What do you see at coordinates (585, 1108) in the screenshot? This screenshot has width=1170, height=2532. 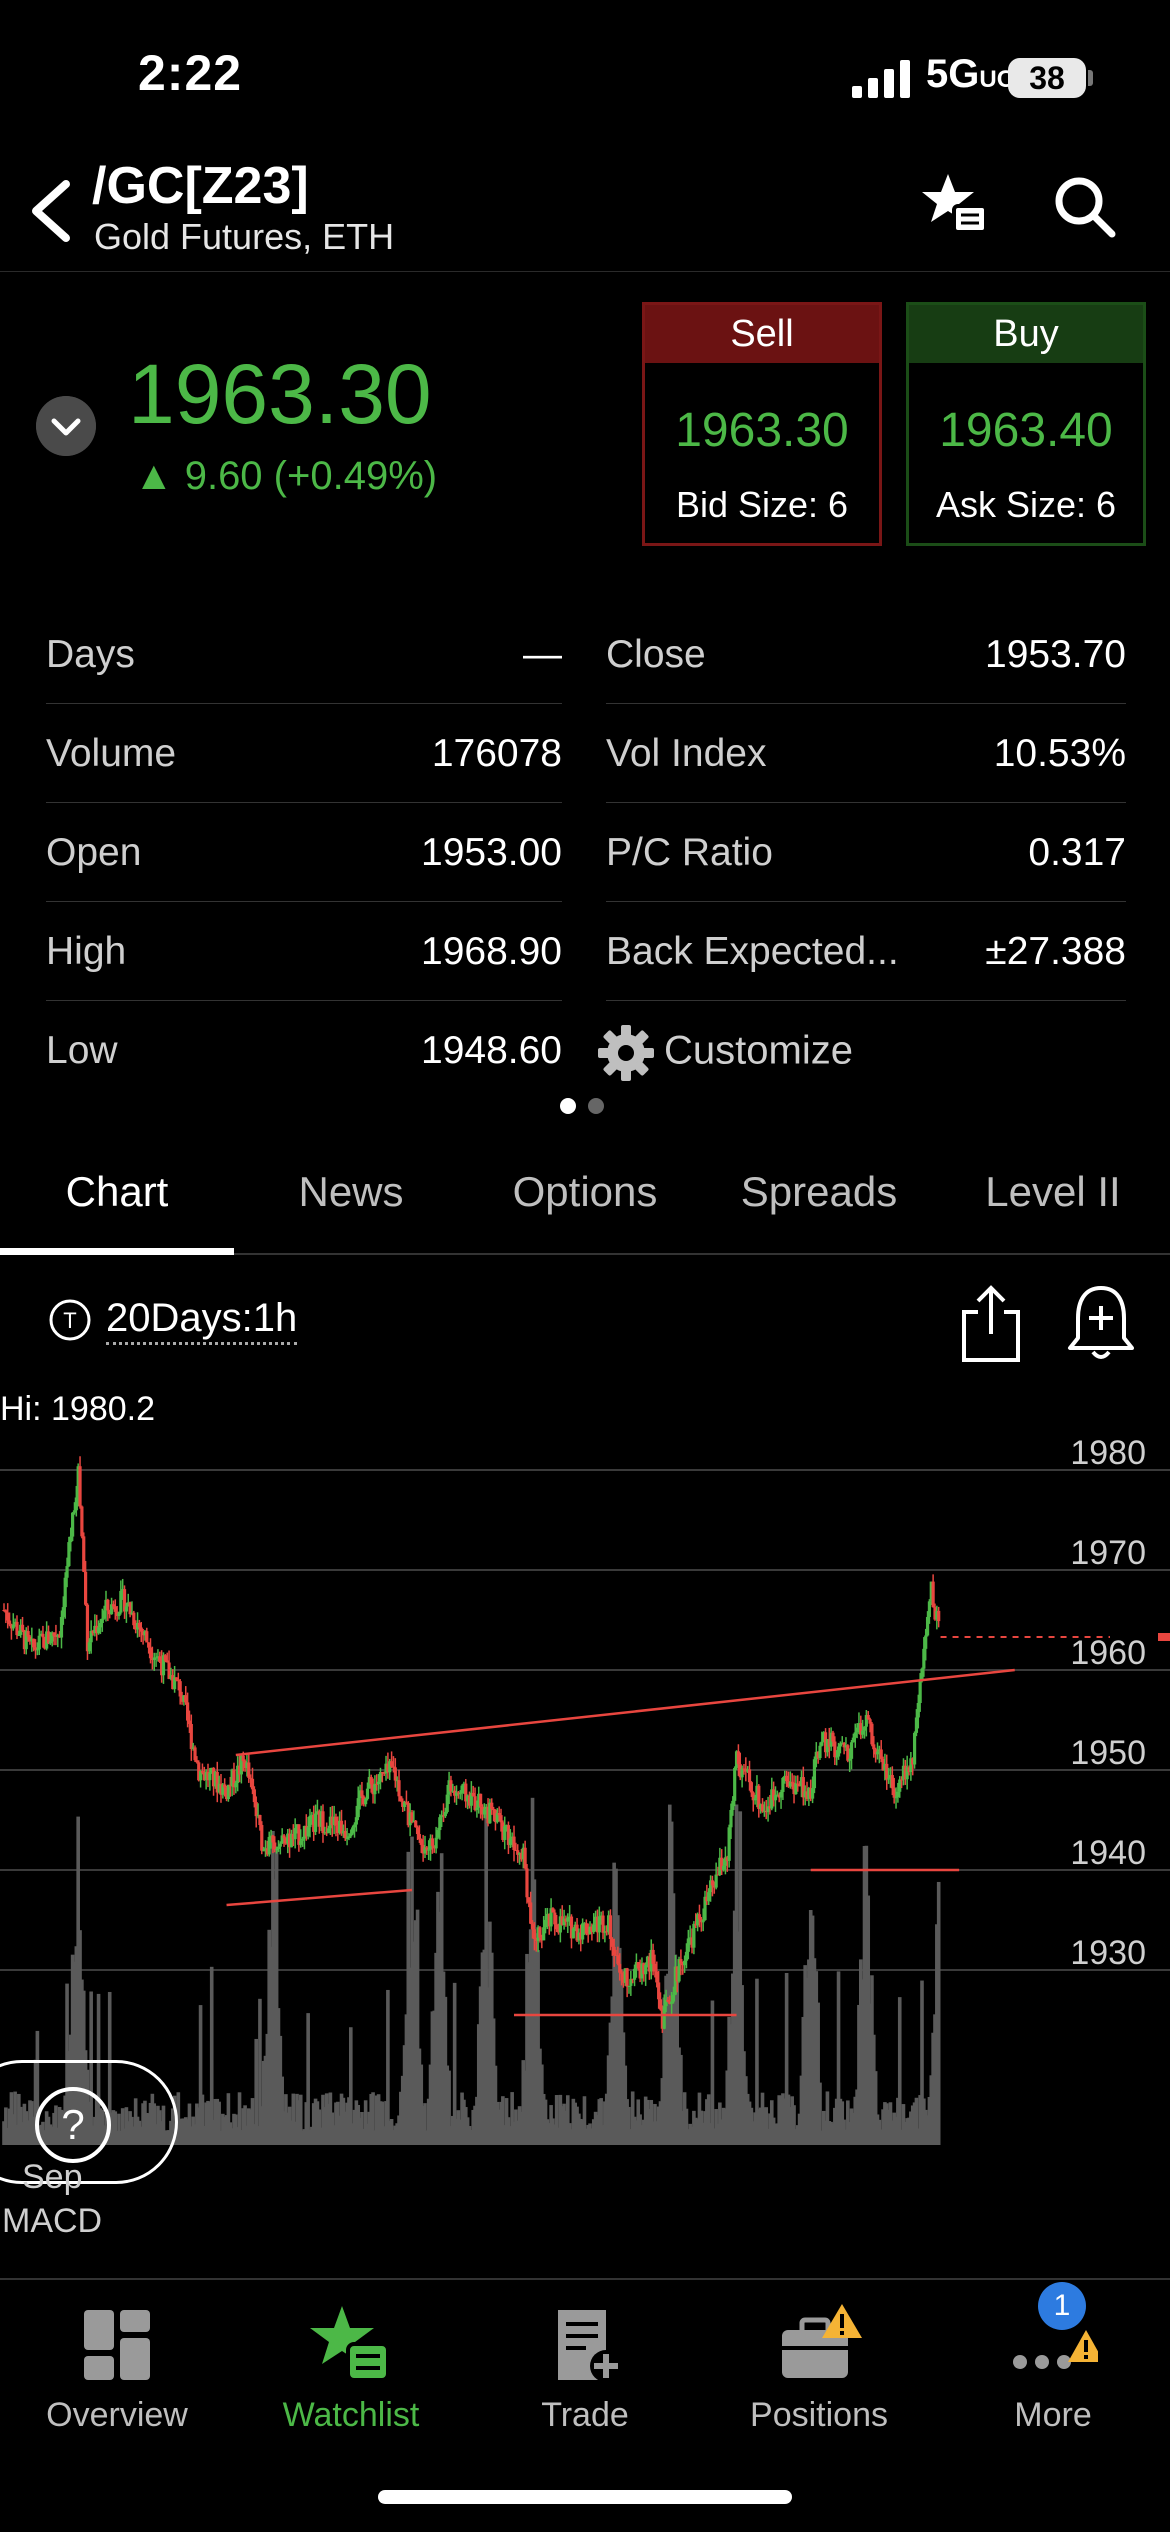 I see `page-indicator` at bounding box center [585, 1108].